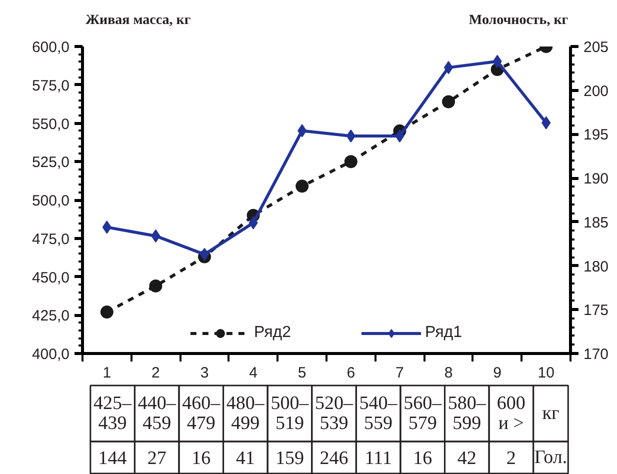  Describe the element at coordinates (596, 91) in the screenshot. I see `y2-tick-label: 200` at that location.